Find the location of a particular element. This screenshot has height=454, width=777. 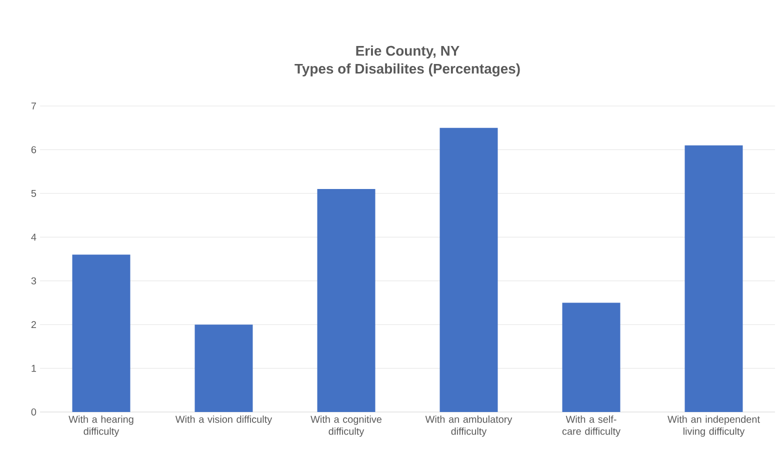

y-tick-label: 1 is located at coordinates (34, 368).